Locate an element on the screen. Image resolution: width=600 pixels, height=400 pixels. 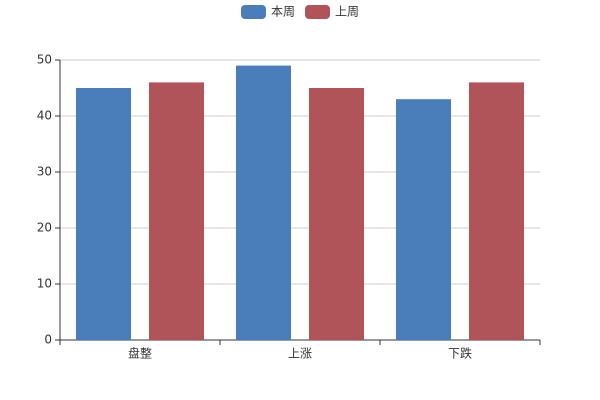
legend-label: 本周 is located at coordinates (283, 12).